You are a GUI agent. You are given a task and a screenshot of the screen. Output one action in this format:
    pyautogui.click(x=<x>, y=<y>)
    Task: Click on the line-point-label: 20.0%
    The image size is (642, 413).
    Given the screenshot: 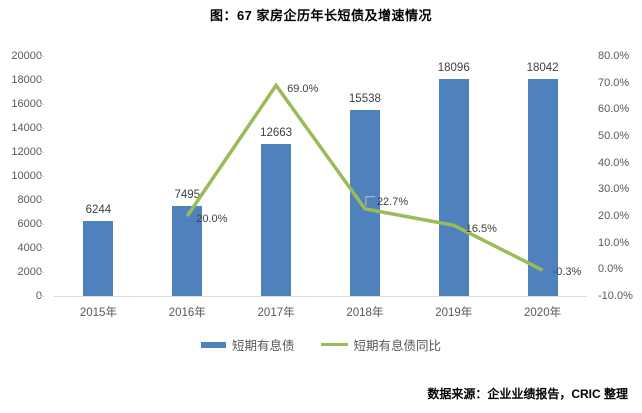 What is the action you would take?
    pyautogui.click(x=212, y=219)
    